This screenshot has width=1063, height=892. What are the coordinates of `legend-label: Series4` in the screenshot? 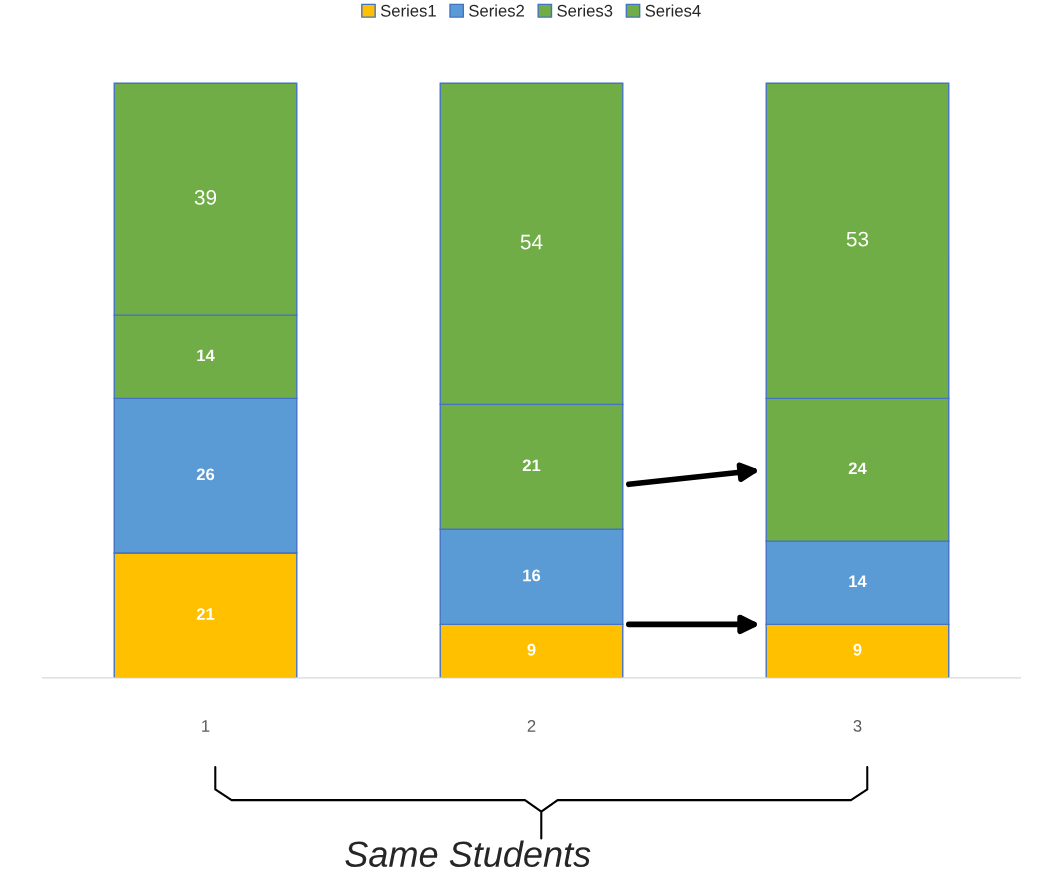 It's located at (673, 10).